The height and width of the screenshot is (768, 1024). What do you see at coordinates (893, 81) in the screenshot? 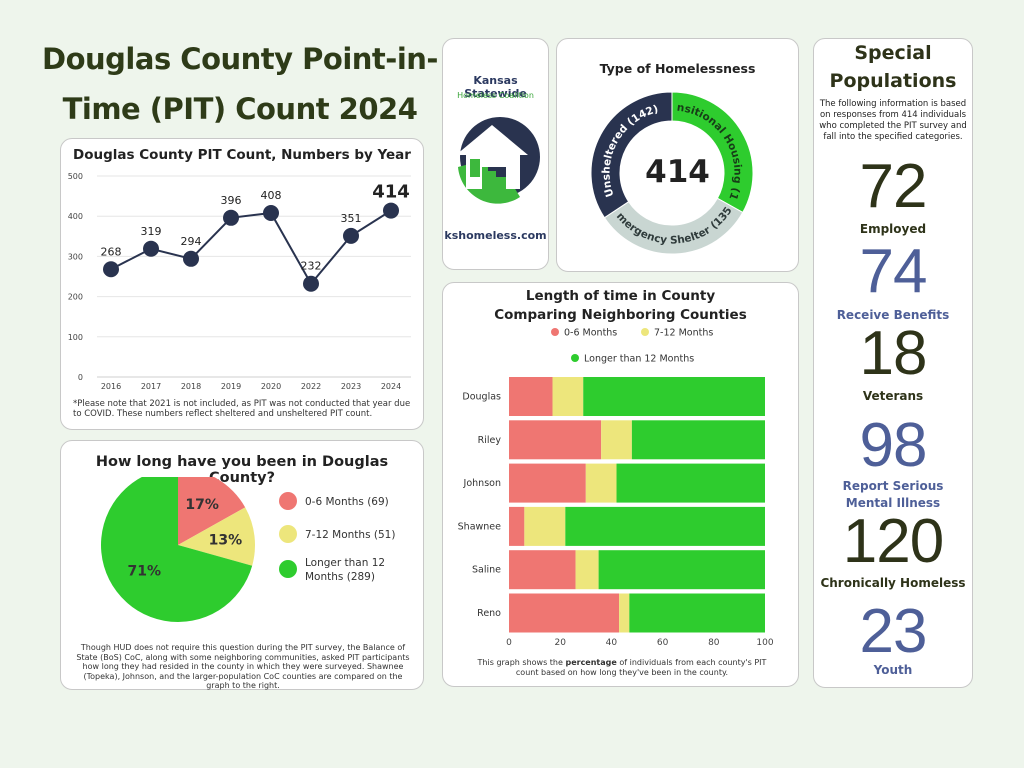
I see `special-title-line2: Populations` at bounding box center [893, 81].